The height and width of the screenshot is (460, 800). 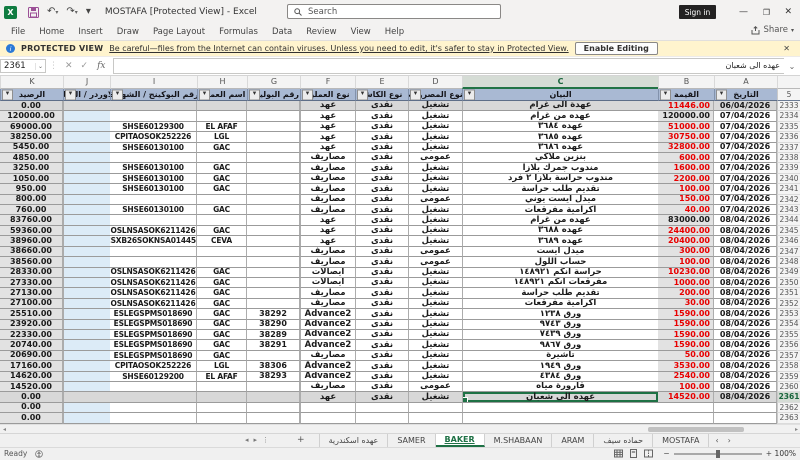 I want to click on cell-K2356: 20740.00, so click(x=31, y=345).